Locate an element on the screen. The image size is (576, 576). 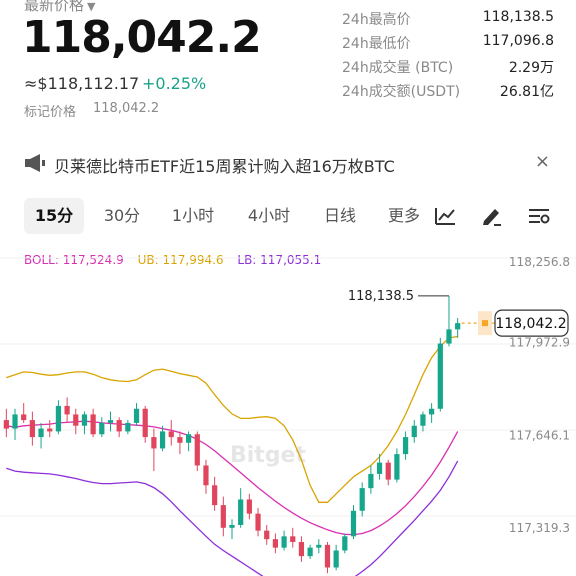
price-label: 最新价格 ▼ is located at coordinates (59, 7).